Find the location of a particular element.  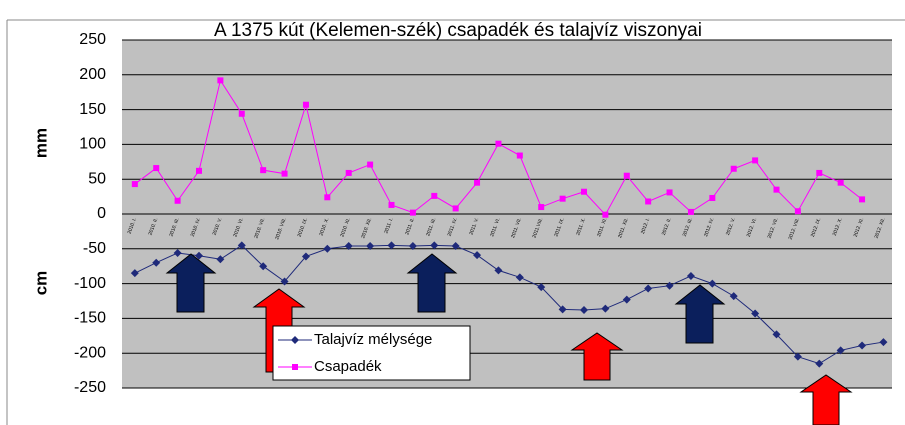

x-tick-label: 2010. II. is located at coordinates (154, 226).